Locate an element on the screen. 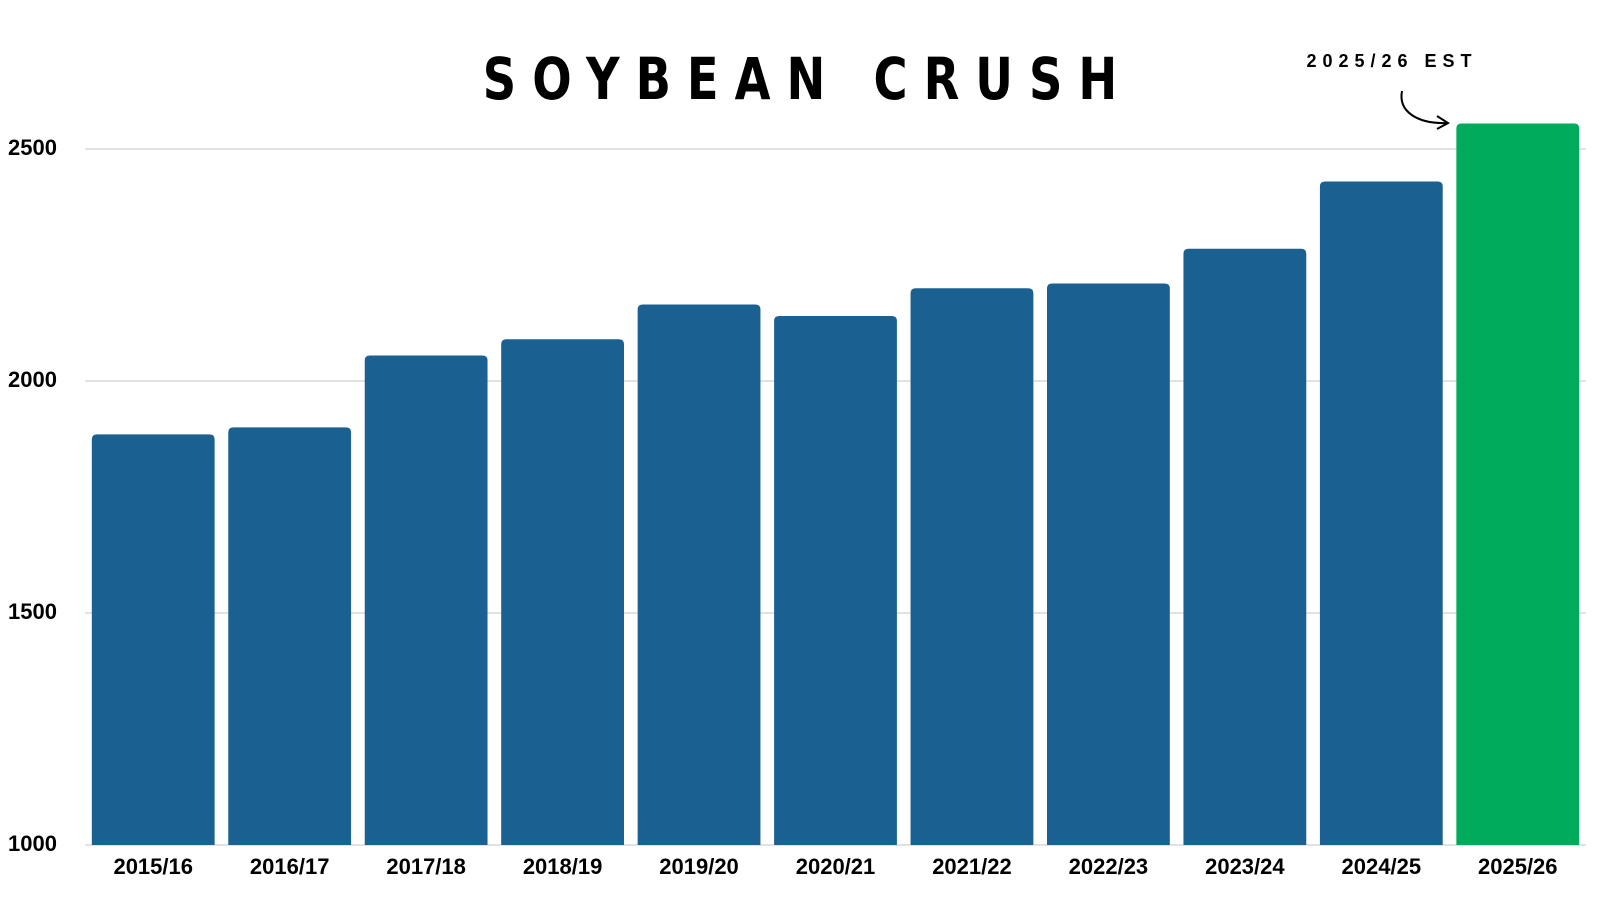  x-tick-label: 2022/23 is located at coordinates (1109, 866).